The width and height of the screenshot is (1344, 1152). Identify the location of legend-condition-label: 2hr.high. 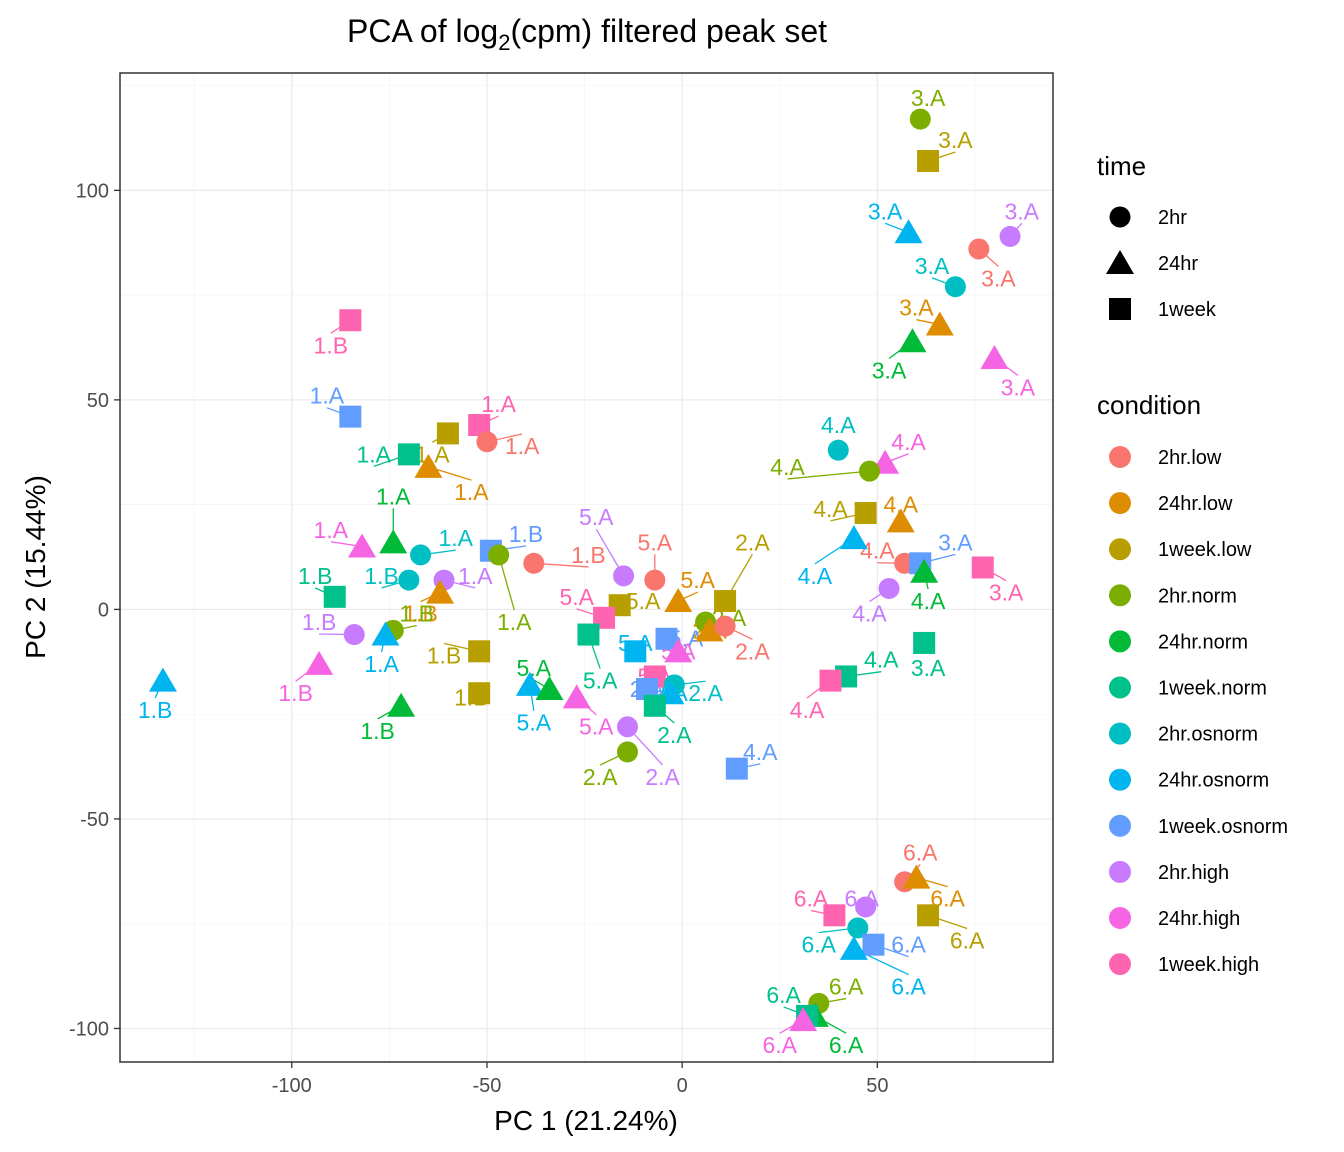
(1193, 873).